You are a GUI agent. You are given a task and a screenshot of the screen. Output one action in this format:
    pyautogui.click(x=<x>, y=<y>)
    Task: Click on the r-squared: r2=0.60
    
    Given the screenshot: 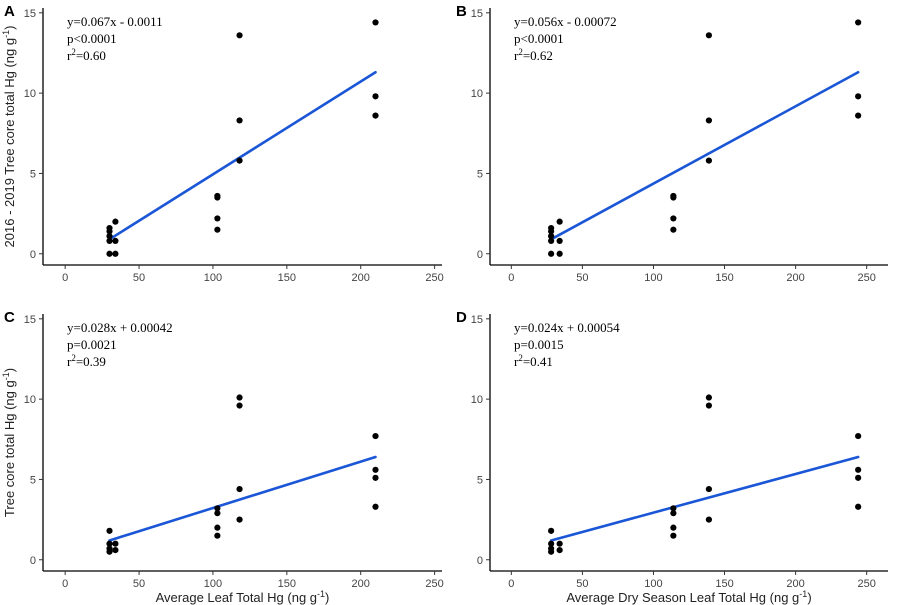 What is the action you would take?
    pyautogui.click(x=86, y=55)
    